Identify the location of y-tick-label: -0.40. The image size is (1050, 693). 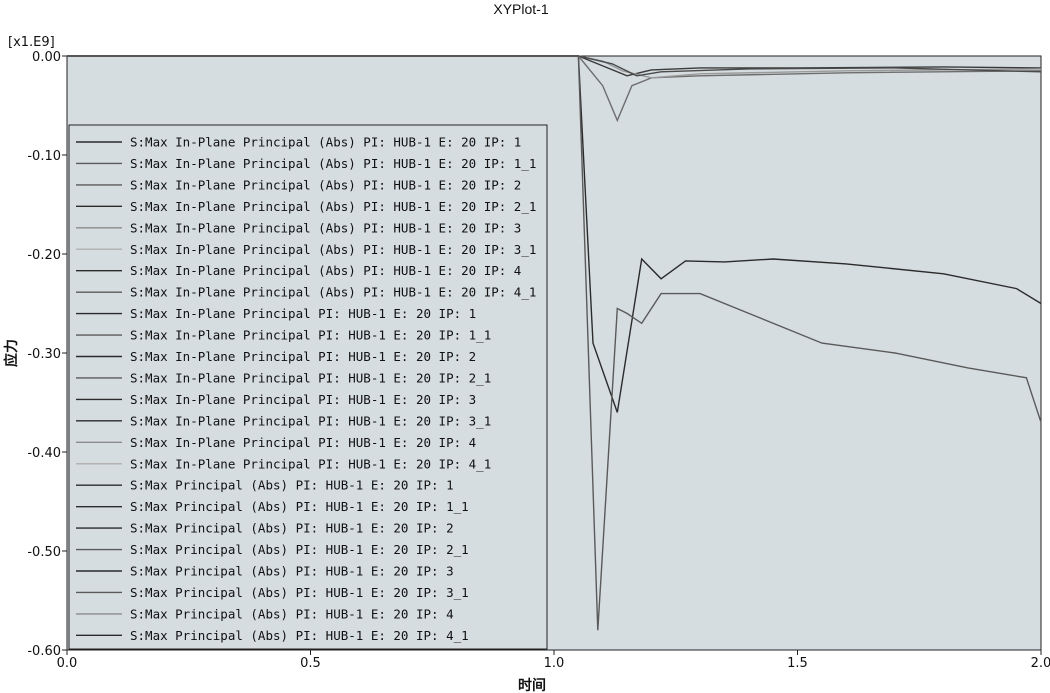
(44, 453).